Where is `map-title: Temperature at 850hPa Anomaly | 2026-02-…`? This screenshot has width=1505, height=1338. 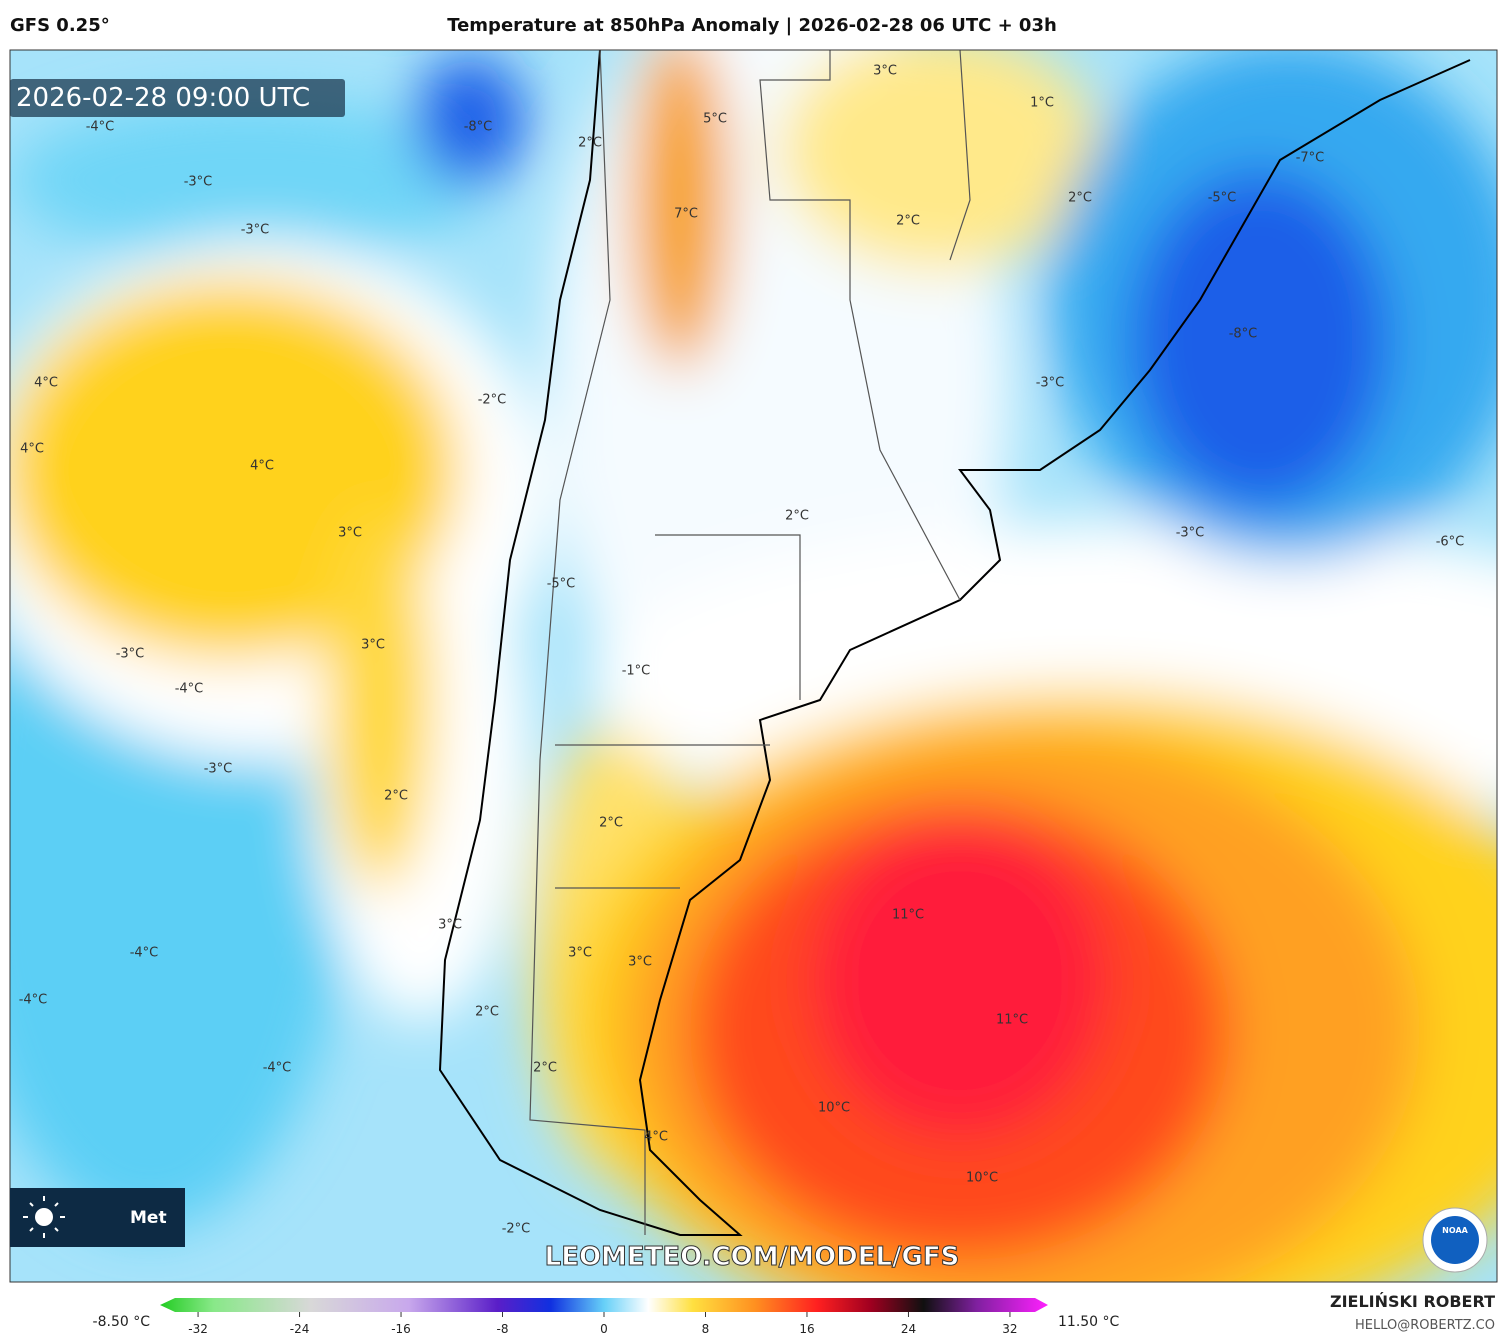
map-title: Temperature at 850hPa Anomaly | 2026-02-… is located at coordinates (752, 25).